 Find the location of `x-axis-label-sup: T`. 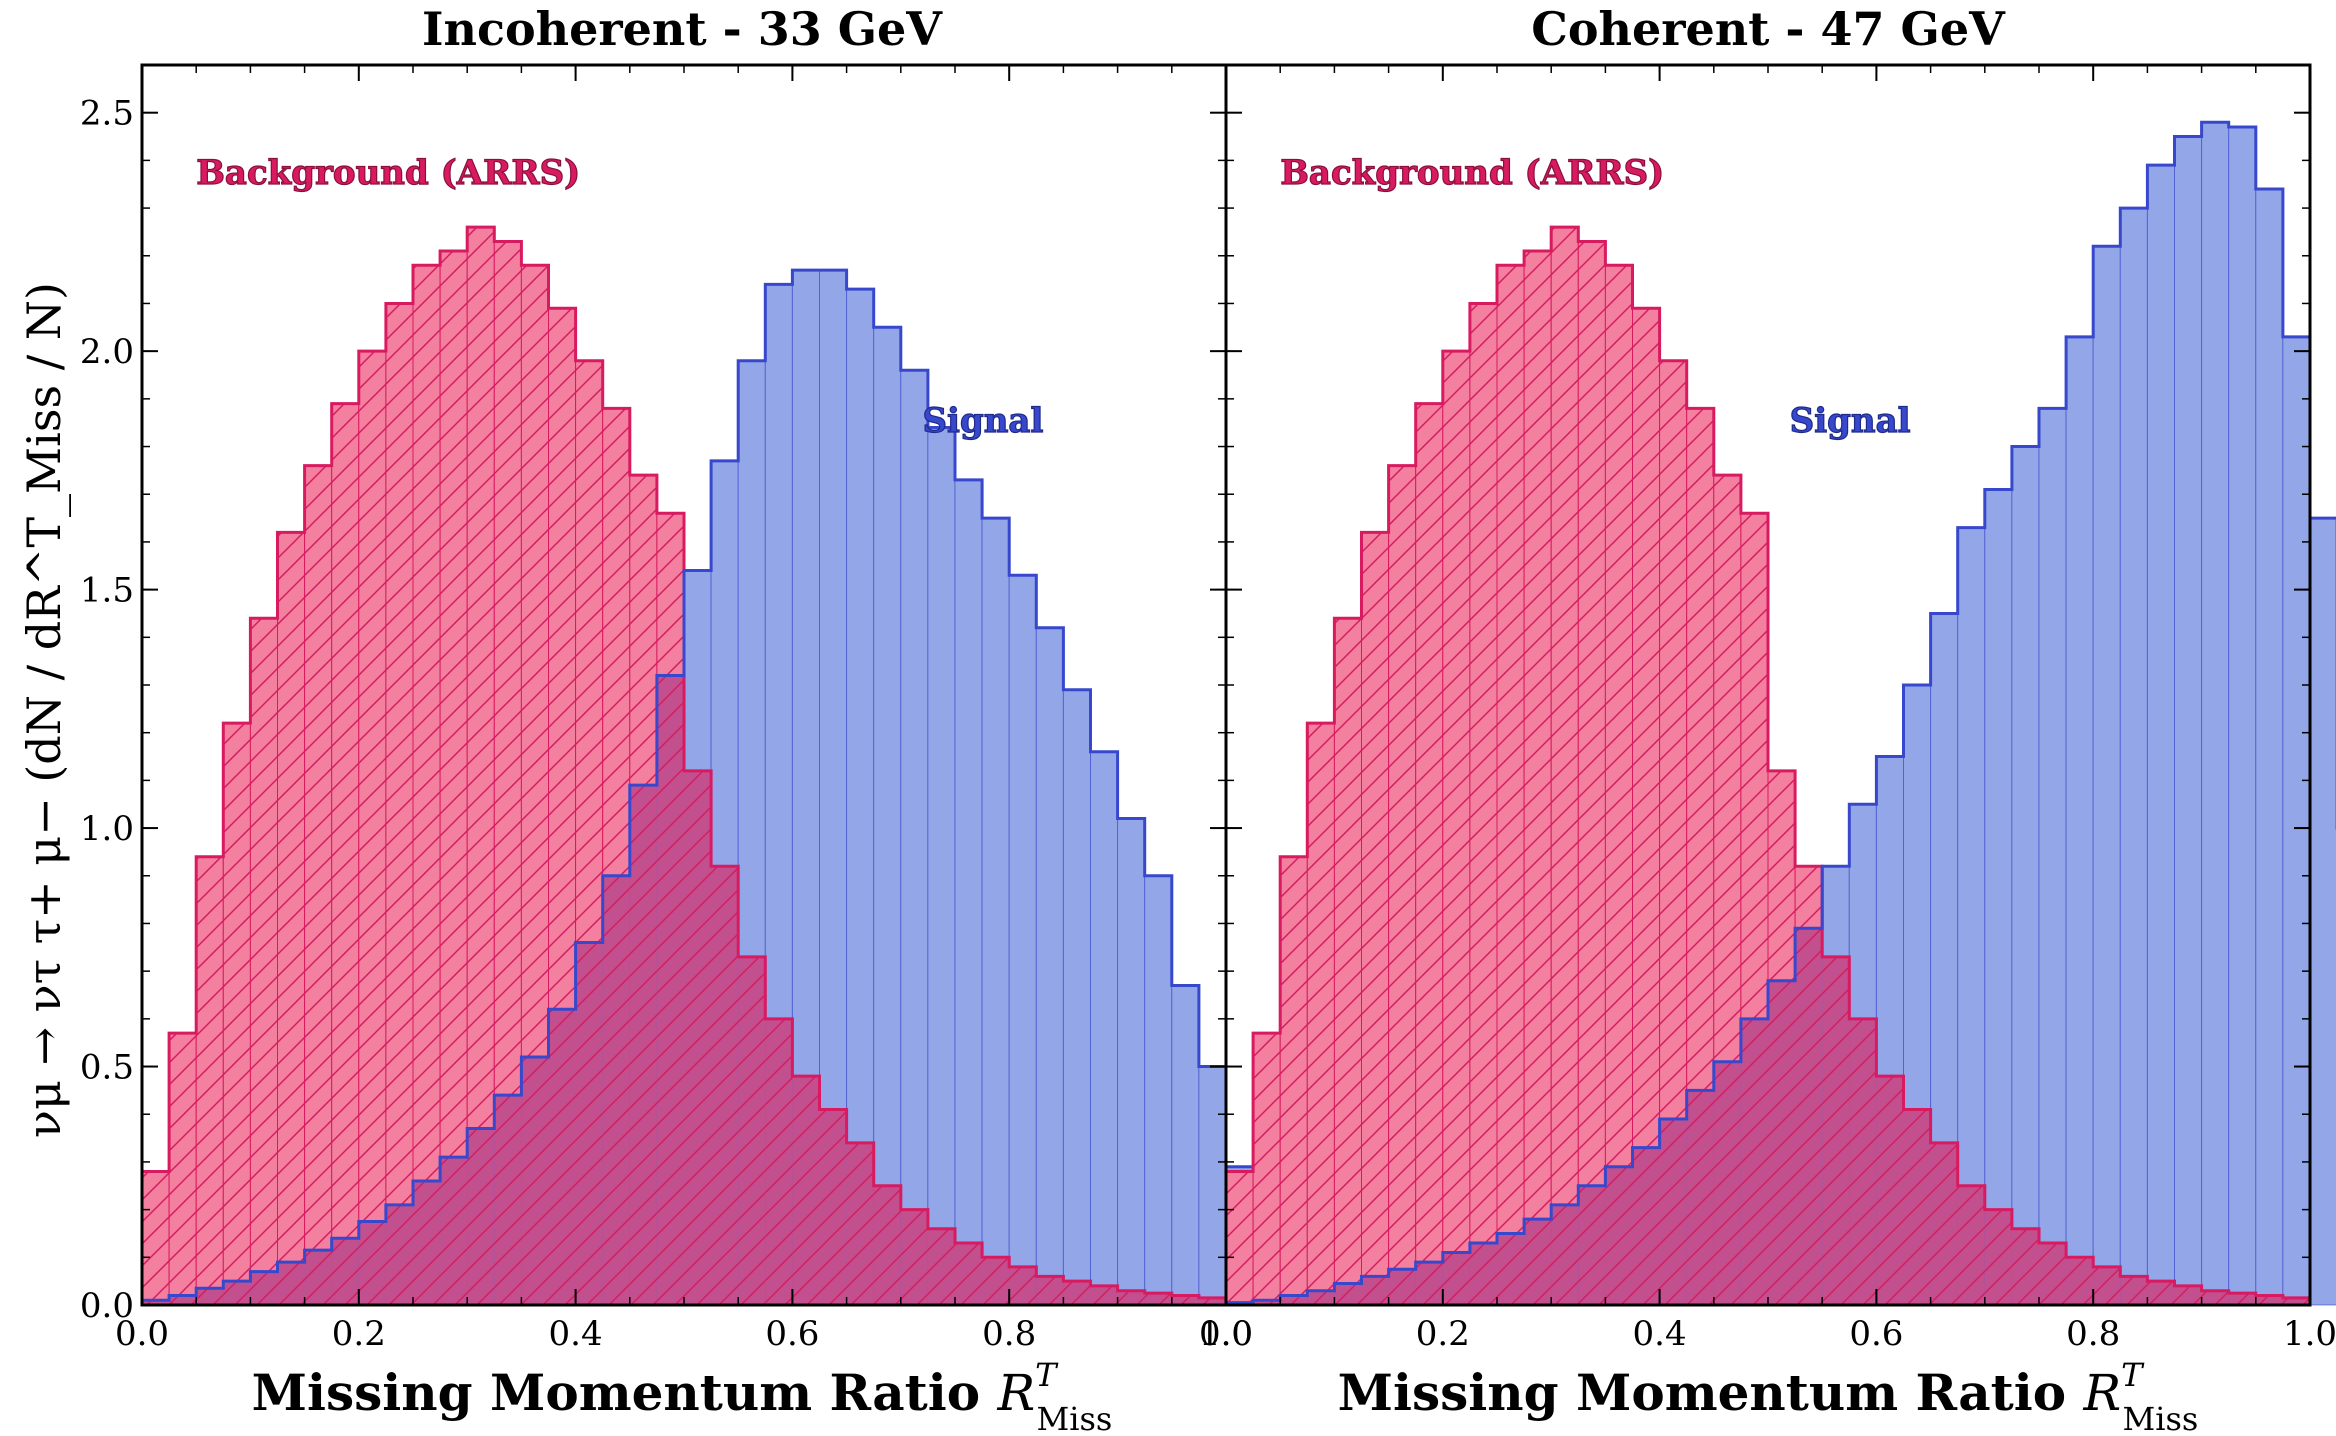

x-axis-label-sup: T is located at coordinates (1047, 1375).